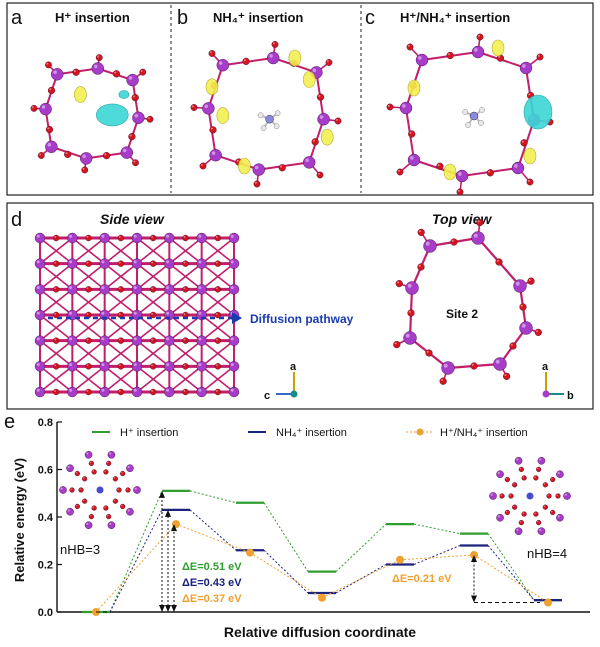 Image resolution: width=600 pixels, height=647 pixels. I want to click on legend-label: NH₄⁺ insertion, so click(311, 433).